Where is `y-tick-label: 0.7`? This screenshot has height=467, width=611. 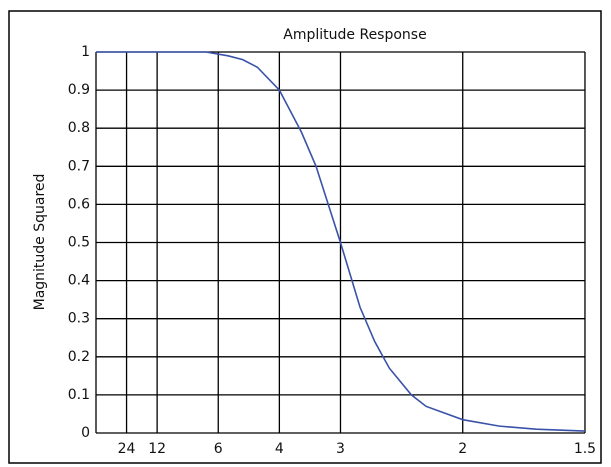 y-tick-label: 0.7 is located at coordinates (79, 166).